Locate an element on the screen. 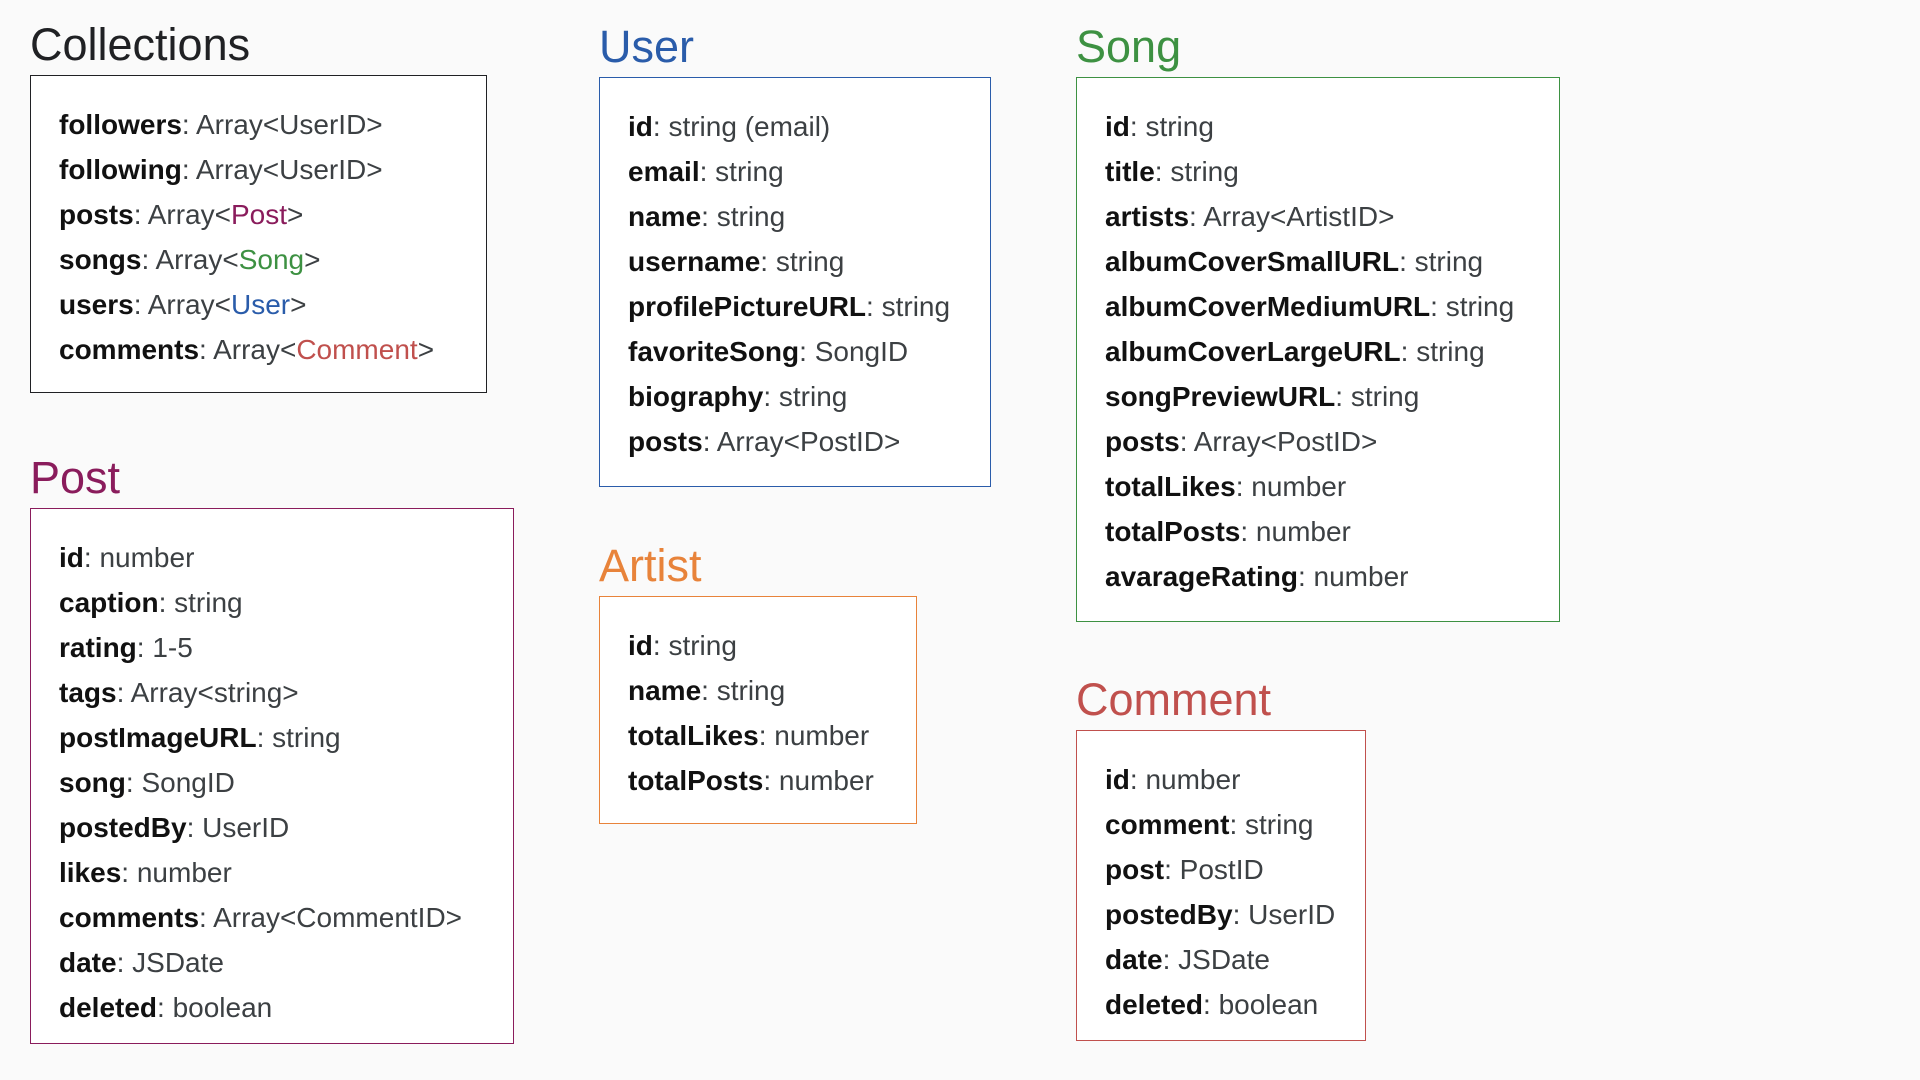 The height and width of the screenshot is (1080, 1920). field-row: totalPosts: number is located at coordinates (751, 780).